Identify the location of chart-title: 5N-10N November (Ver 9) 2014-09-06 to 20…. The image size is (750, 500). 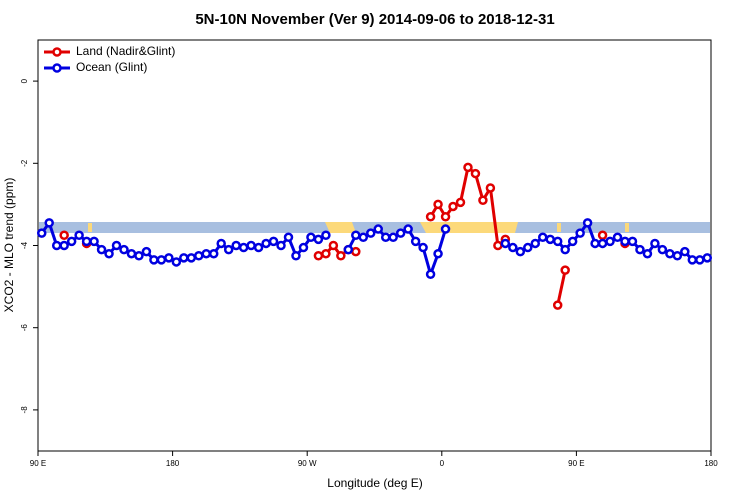
(374, 19).